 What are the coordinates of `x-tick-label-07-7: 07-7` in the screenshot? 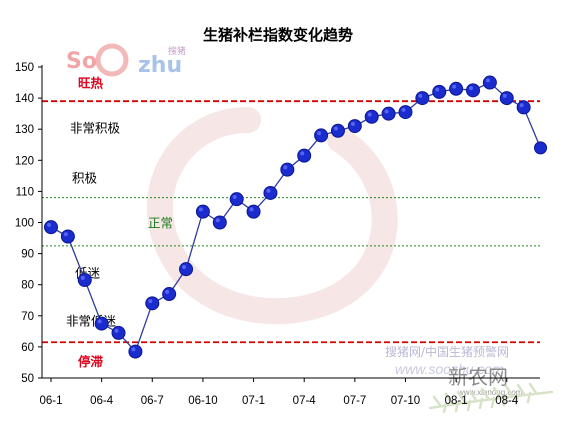 It's located at (354, 401).